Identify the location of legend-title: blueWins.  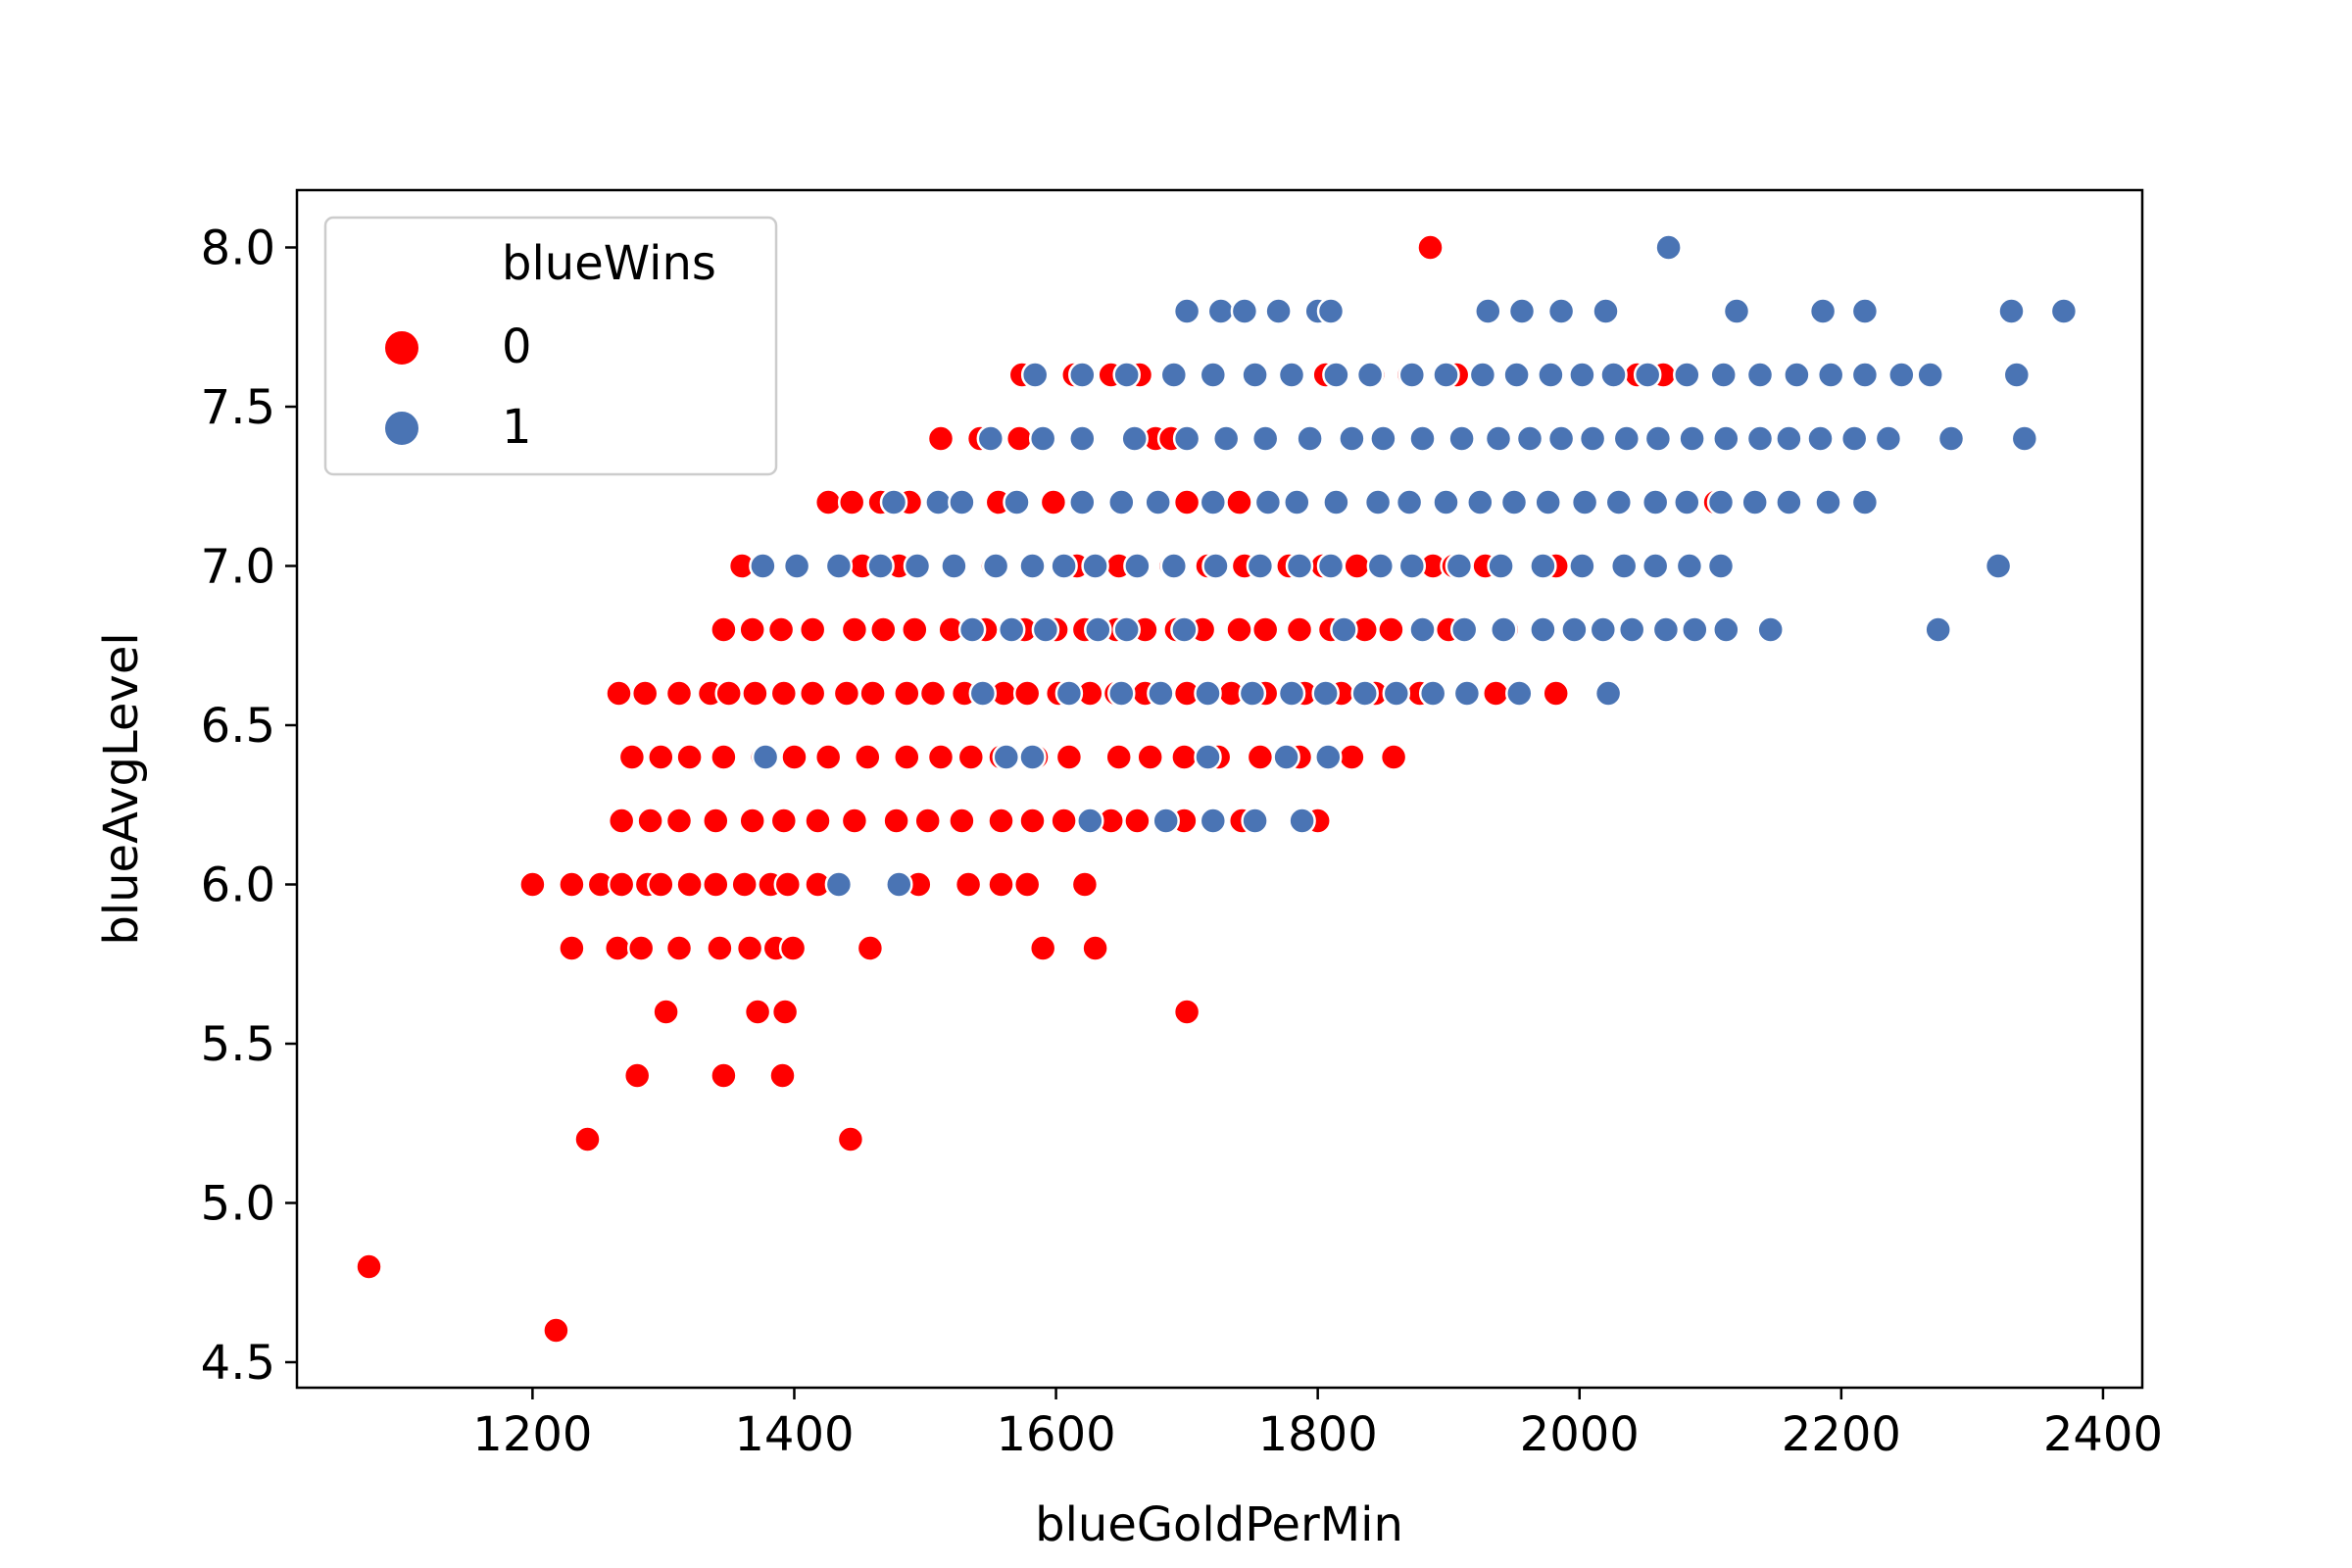
(609, 263).